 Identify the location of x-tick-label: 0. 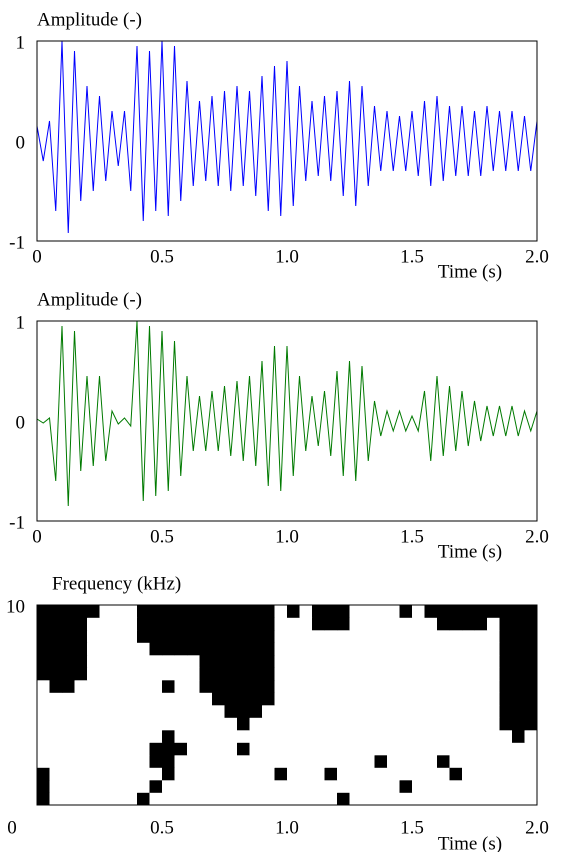
(37, 536).